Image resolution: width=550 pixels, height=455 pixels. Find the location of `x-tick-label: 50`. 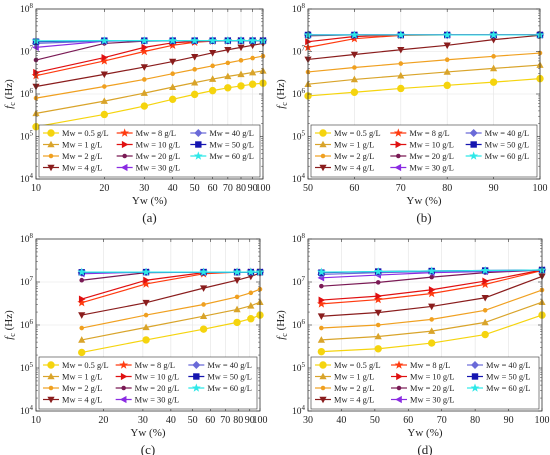

x-tick-label: 50 is located at coordinates (308, 188).